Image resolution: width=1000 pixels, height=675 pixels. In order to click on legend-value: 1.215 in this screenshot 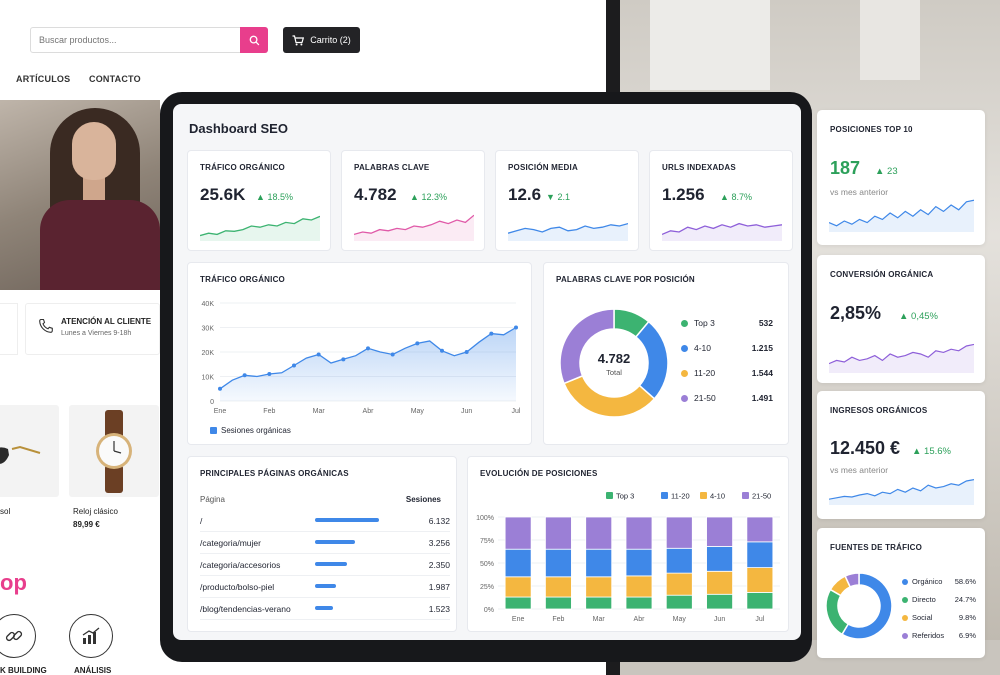, I will do `click(762, 348)`.